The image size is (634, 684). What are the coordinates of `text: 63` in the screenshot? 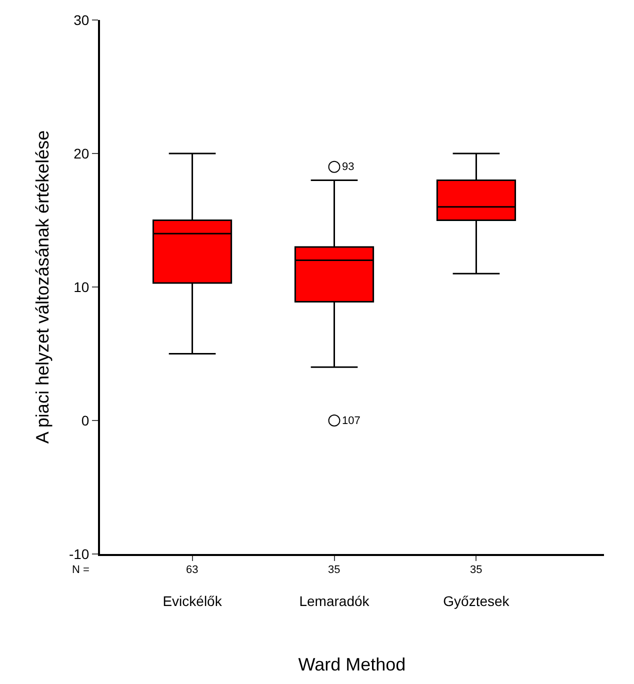 It's located at (192, 570).